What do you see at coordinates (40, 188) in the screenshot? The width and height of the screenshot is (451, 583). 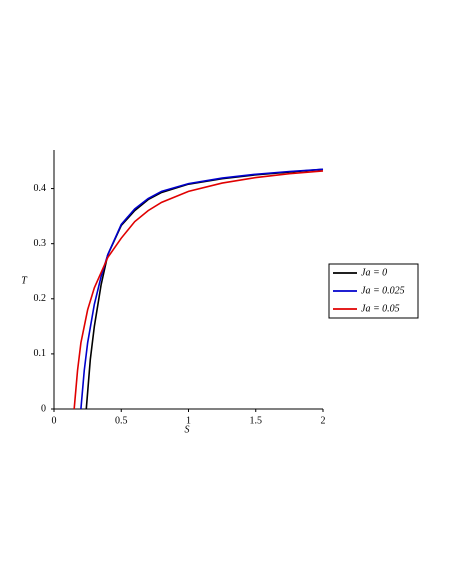 I see `y-tick-label: 0.4` at bounding box center [40, 188].